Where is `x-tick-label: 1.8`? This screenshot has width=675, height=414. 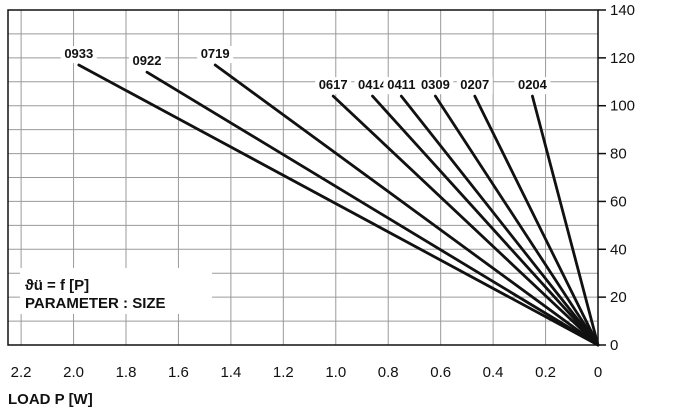 x-tick-label: 1.8 is located at coordinates (126, 372).